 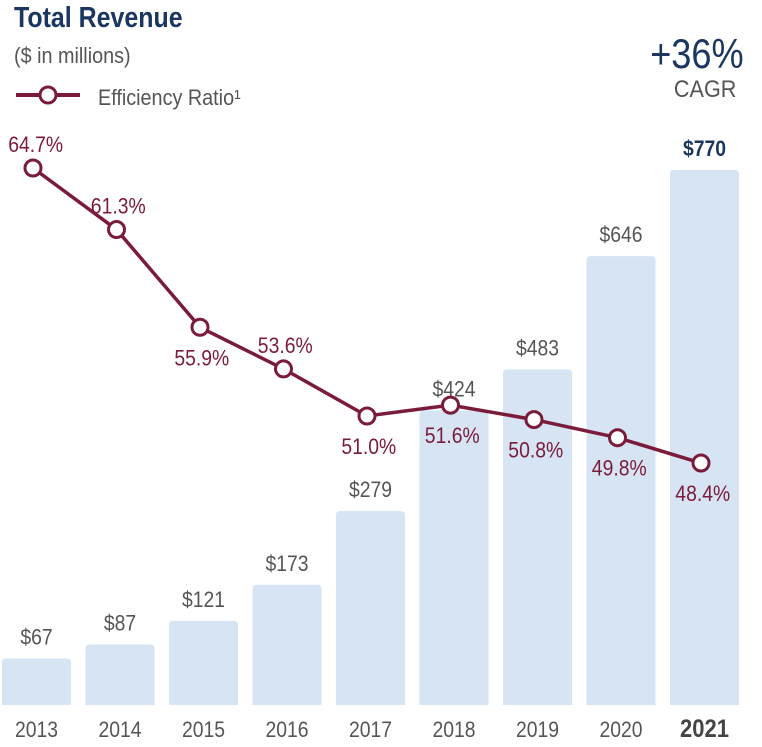 I want to click on x-tick-label: 2018, so click(x=453, y=730).